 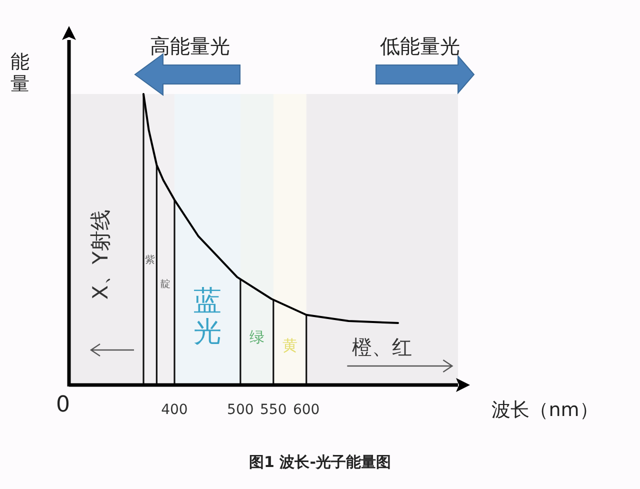 I want to click on band-label: 橙、红, so click(x=382, y=347).